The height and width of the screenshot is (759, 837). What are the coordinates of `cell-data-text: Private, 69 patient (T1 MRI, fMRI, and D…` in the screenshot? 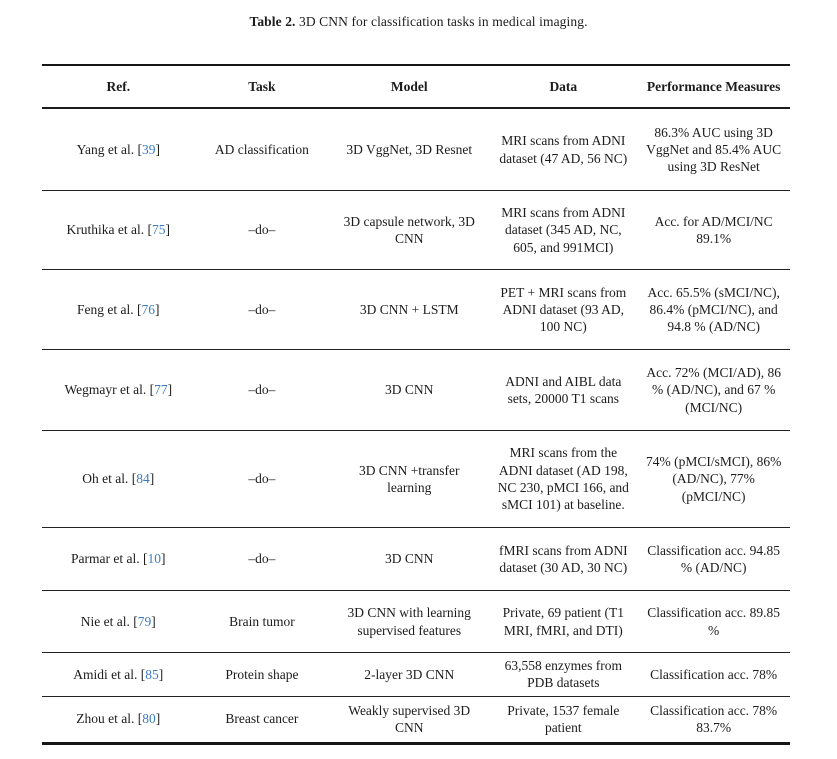 It's located at (563, 621).